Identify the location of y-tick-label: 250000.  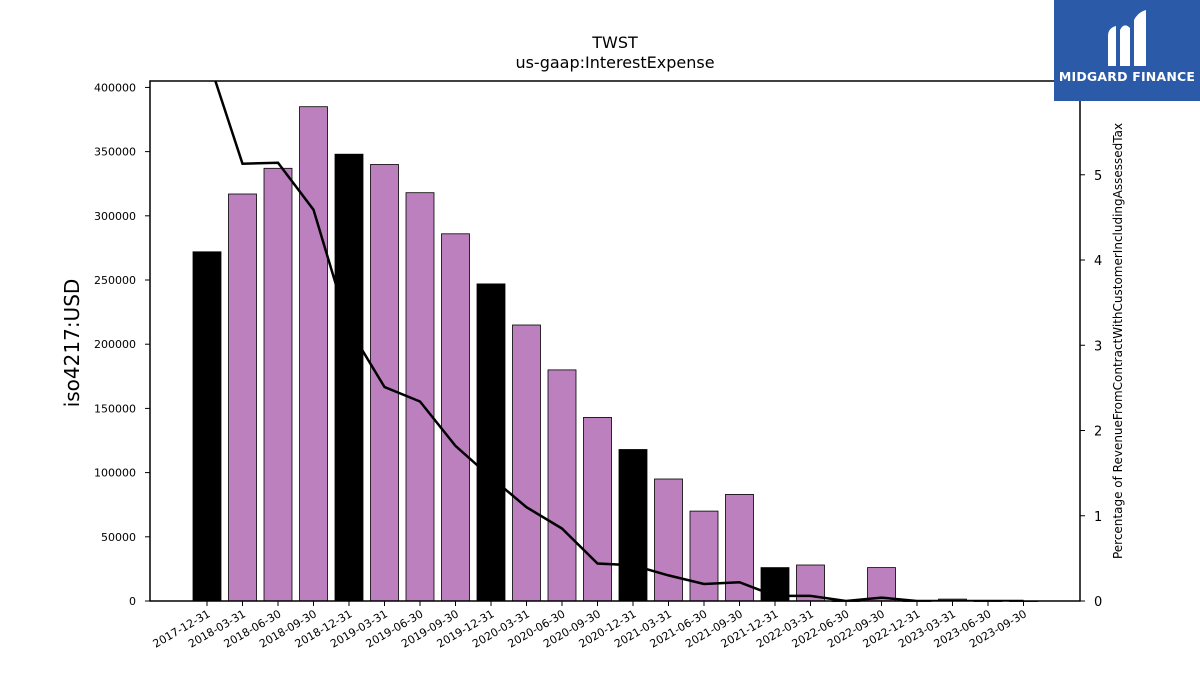
(115, 280).